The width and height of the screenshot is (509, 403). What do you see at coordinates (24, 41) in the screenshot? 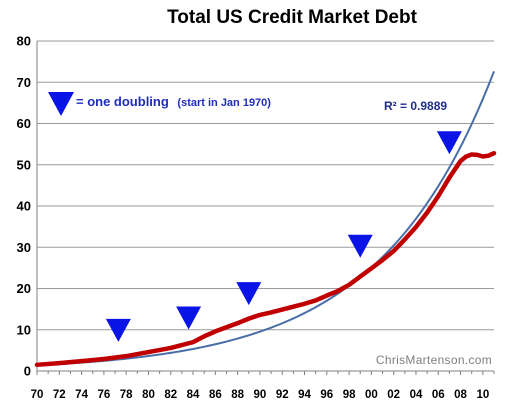
I see `y-tick-label: 80` at bounding box center [24, 41].